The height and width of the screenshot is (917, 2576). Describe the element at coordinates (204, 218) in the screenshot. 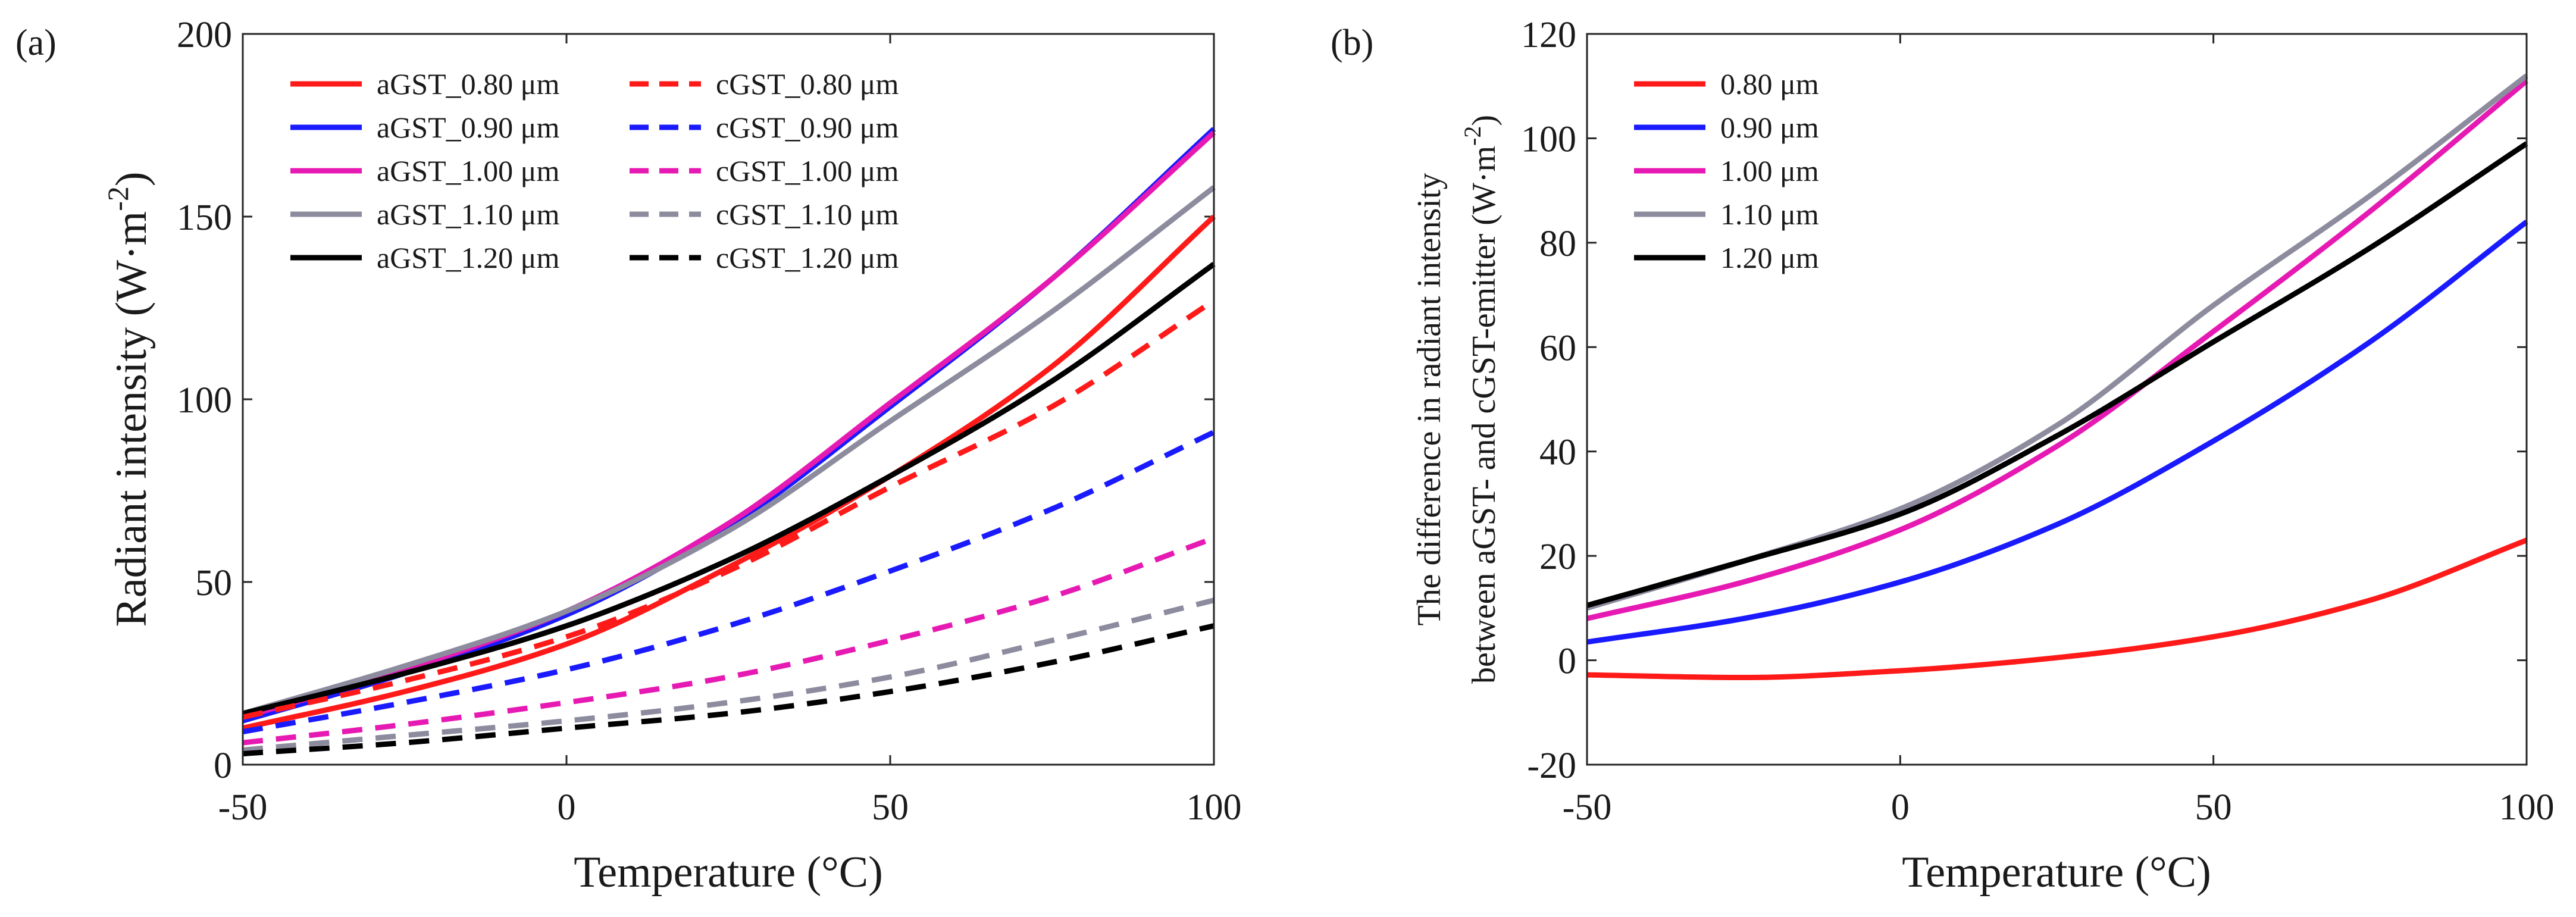

I see `a-y-tick-label: 150` at that location.